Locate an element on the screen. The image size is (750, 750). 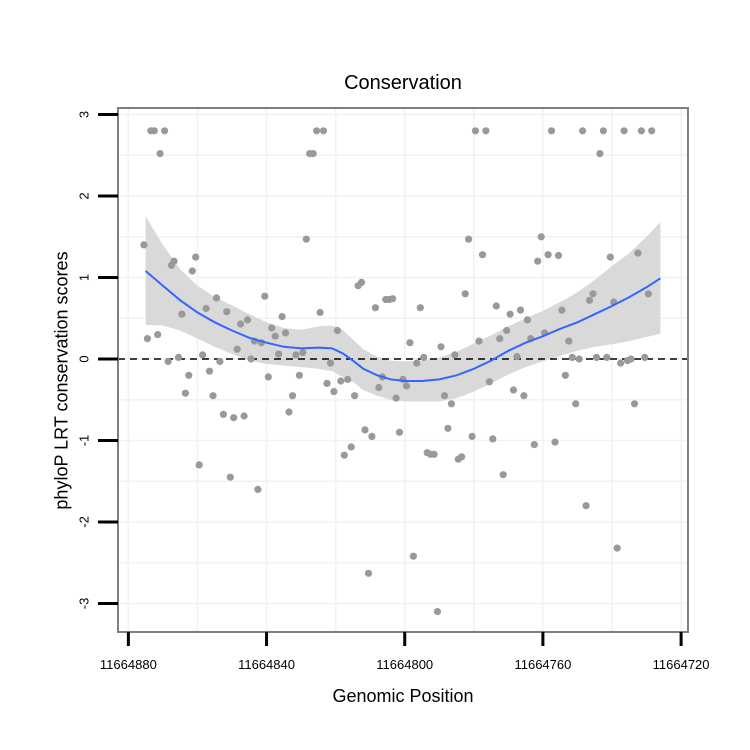
smooth-trend-line is located at coordinates (402, 326).